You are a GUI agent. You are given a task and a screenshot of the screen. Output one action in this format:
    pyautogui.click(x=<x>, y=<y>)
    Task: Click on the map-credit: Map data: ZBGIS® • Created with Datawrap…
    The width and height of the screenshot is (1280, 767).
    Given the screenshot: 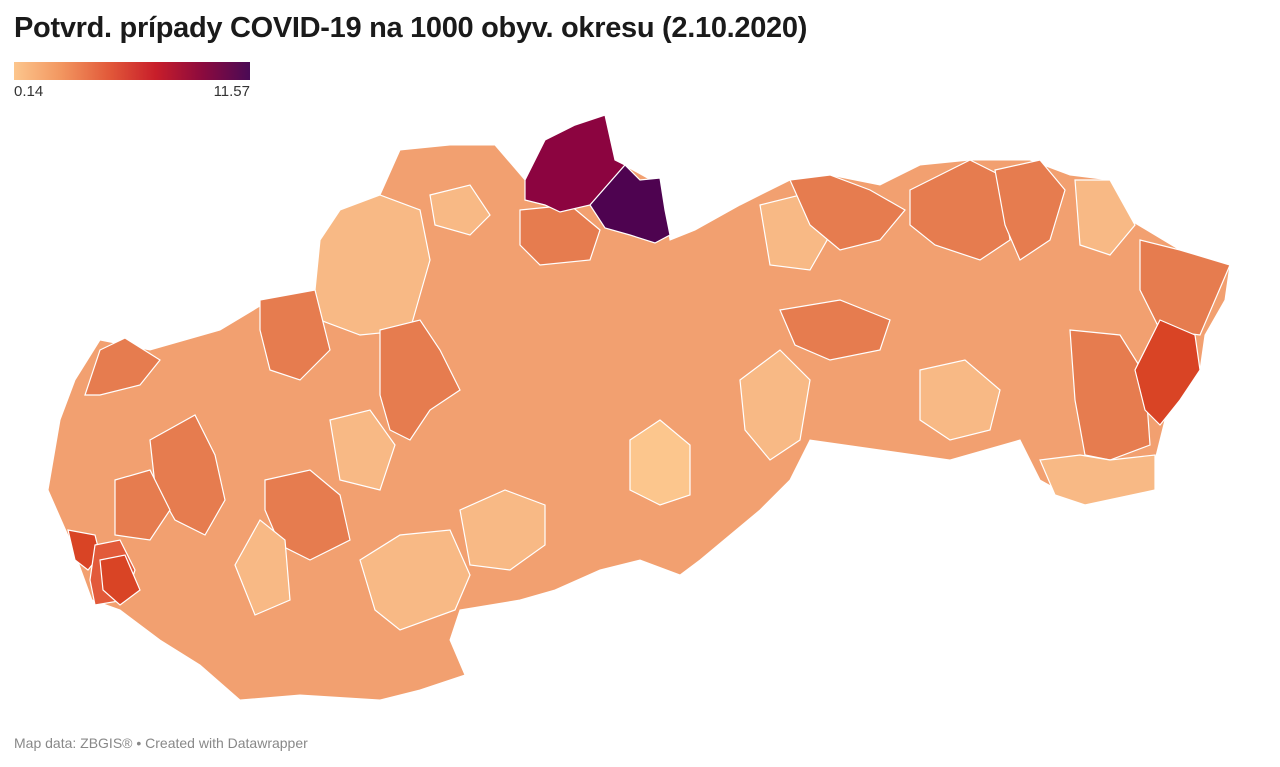 What is the action you would take?
    pyautogui.click(x=161, y=743)
    